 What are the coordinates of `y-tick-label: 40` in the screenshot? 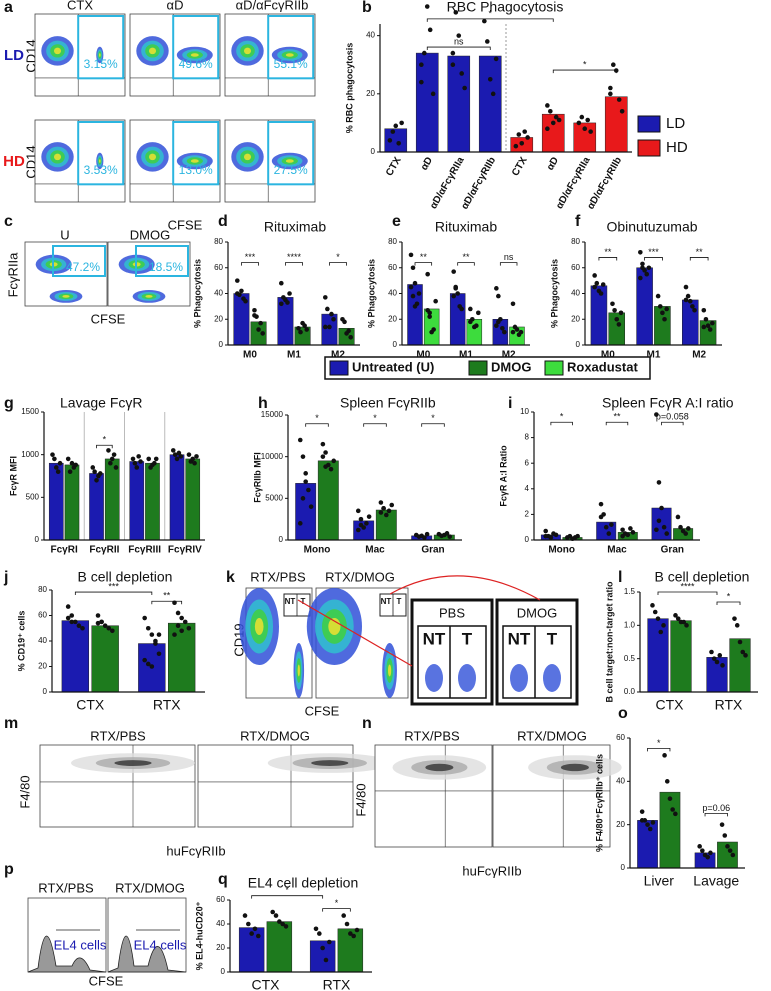 It's located at (620, 780).